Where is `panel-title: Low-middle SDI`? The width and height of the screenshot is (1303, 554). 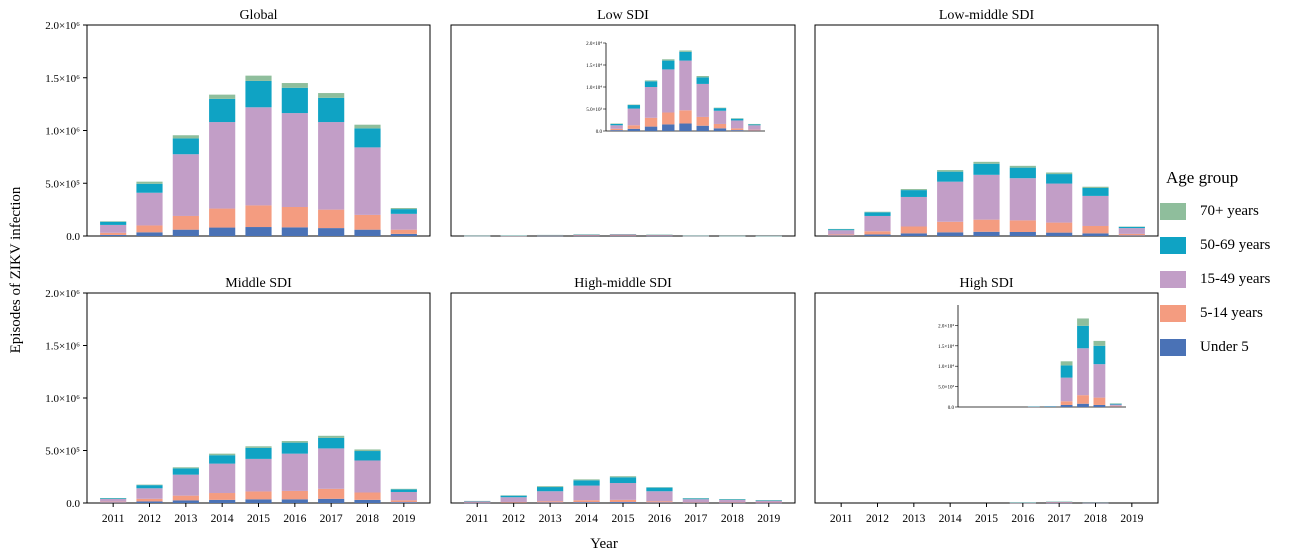 panel-title: Low-middle SDI is located at coordinates (987, 15).